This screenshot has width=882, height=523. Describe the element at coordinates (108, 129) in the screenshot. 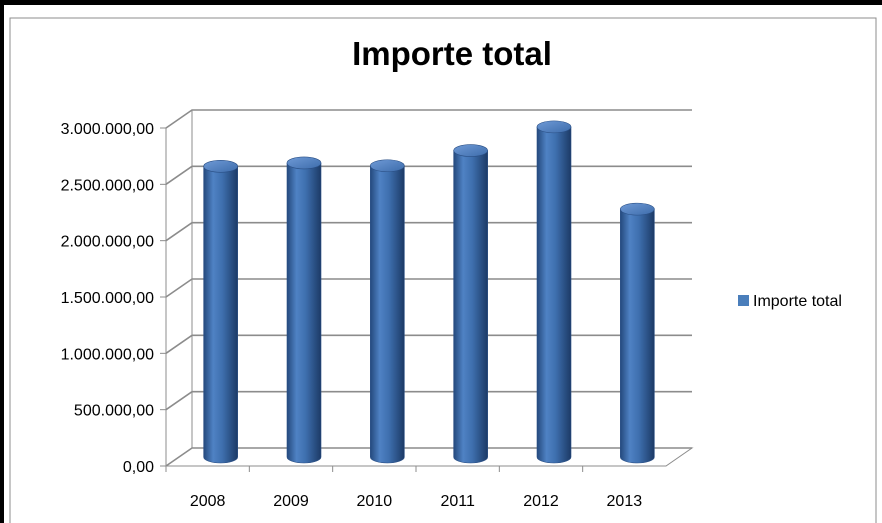

I see `y-tick-label: 3.000.000,00` at that location.